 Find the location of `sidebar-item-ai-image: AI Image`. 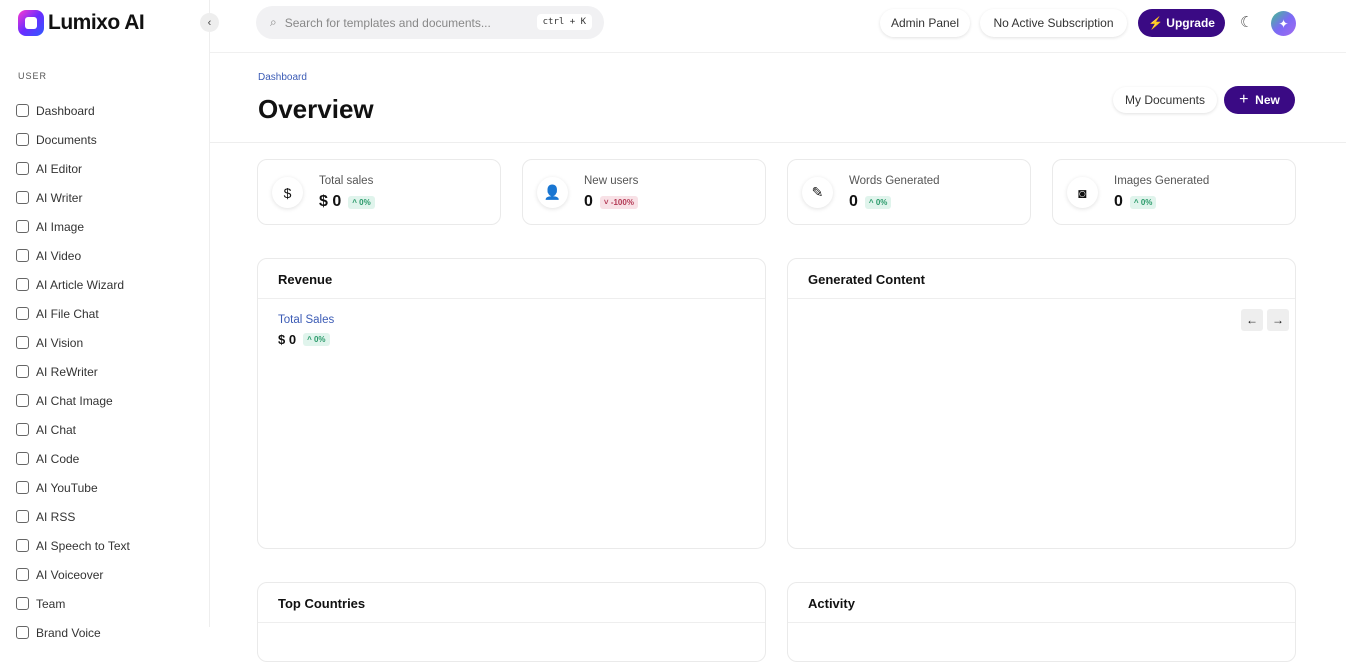

sidebar-item-ai-image: AI Image is located at coordinates (73, 226).